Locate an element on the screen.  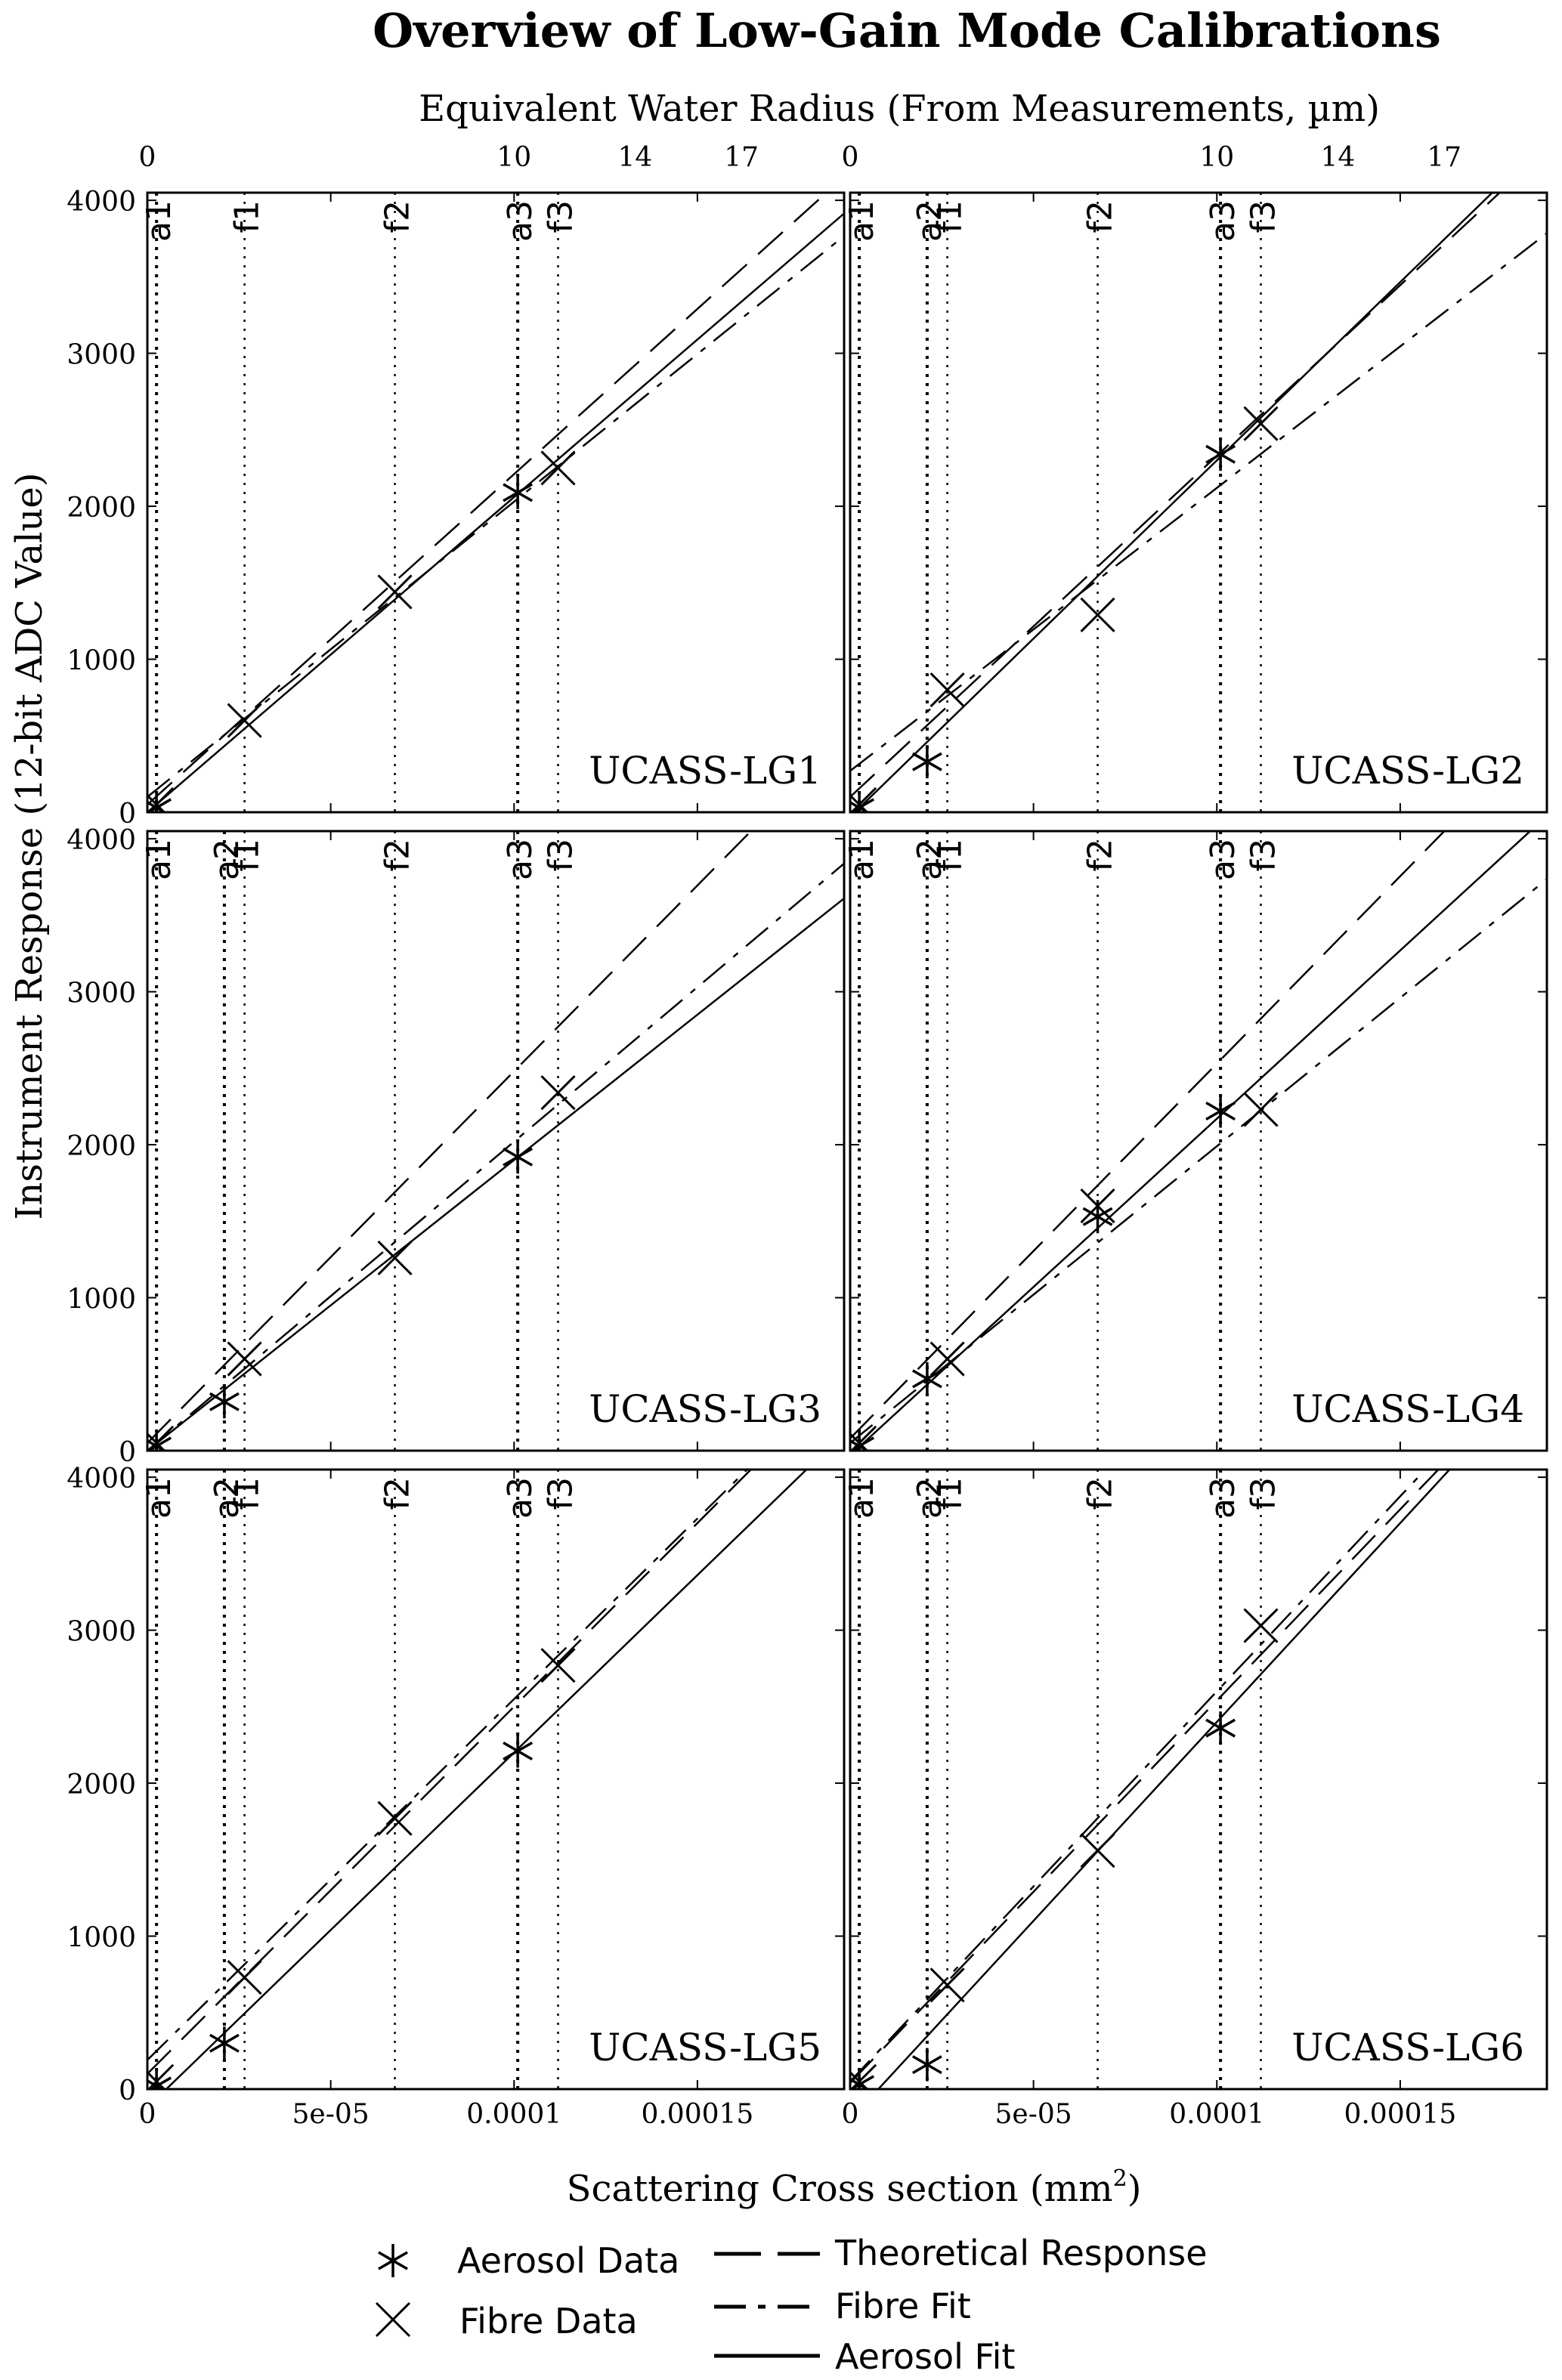
legend-fibre-data-label: Fibre Data is located at coordinates (548, 2321).